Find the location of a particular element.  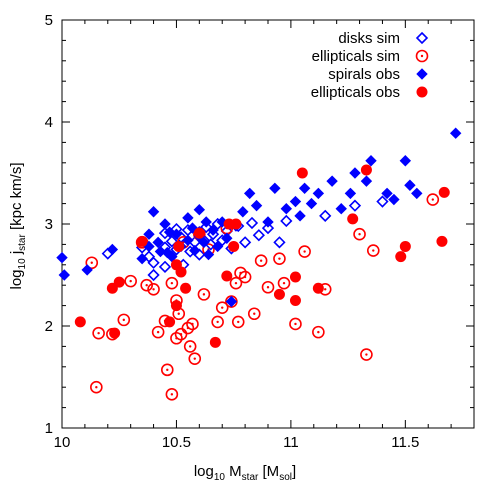

x-axis-label-tail-sub: sol is located at coordinates (285, 477).